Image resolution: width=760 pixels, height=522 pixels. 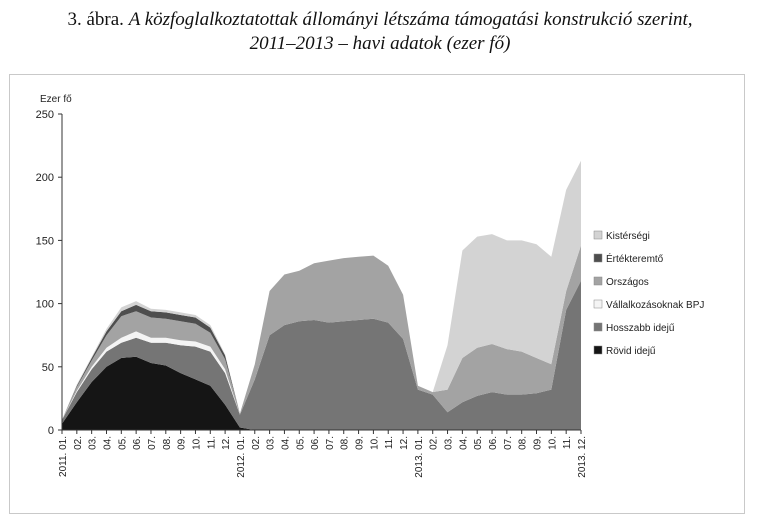 What do you see at coordinates (48, 368) in the screenshot?
I see `y-tick-label: 50` at bounding box center [48, 368].